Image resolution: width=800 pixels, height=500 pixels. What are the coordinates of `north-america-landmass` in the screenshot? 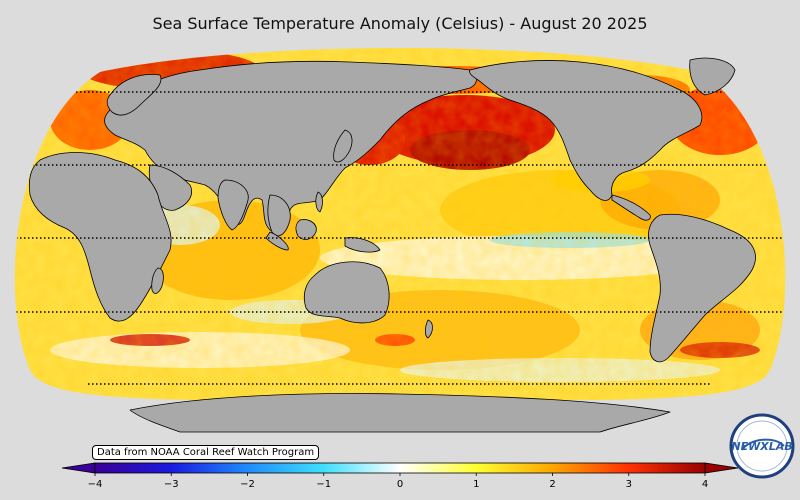 It's located at (586, 130).